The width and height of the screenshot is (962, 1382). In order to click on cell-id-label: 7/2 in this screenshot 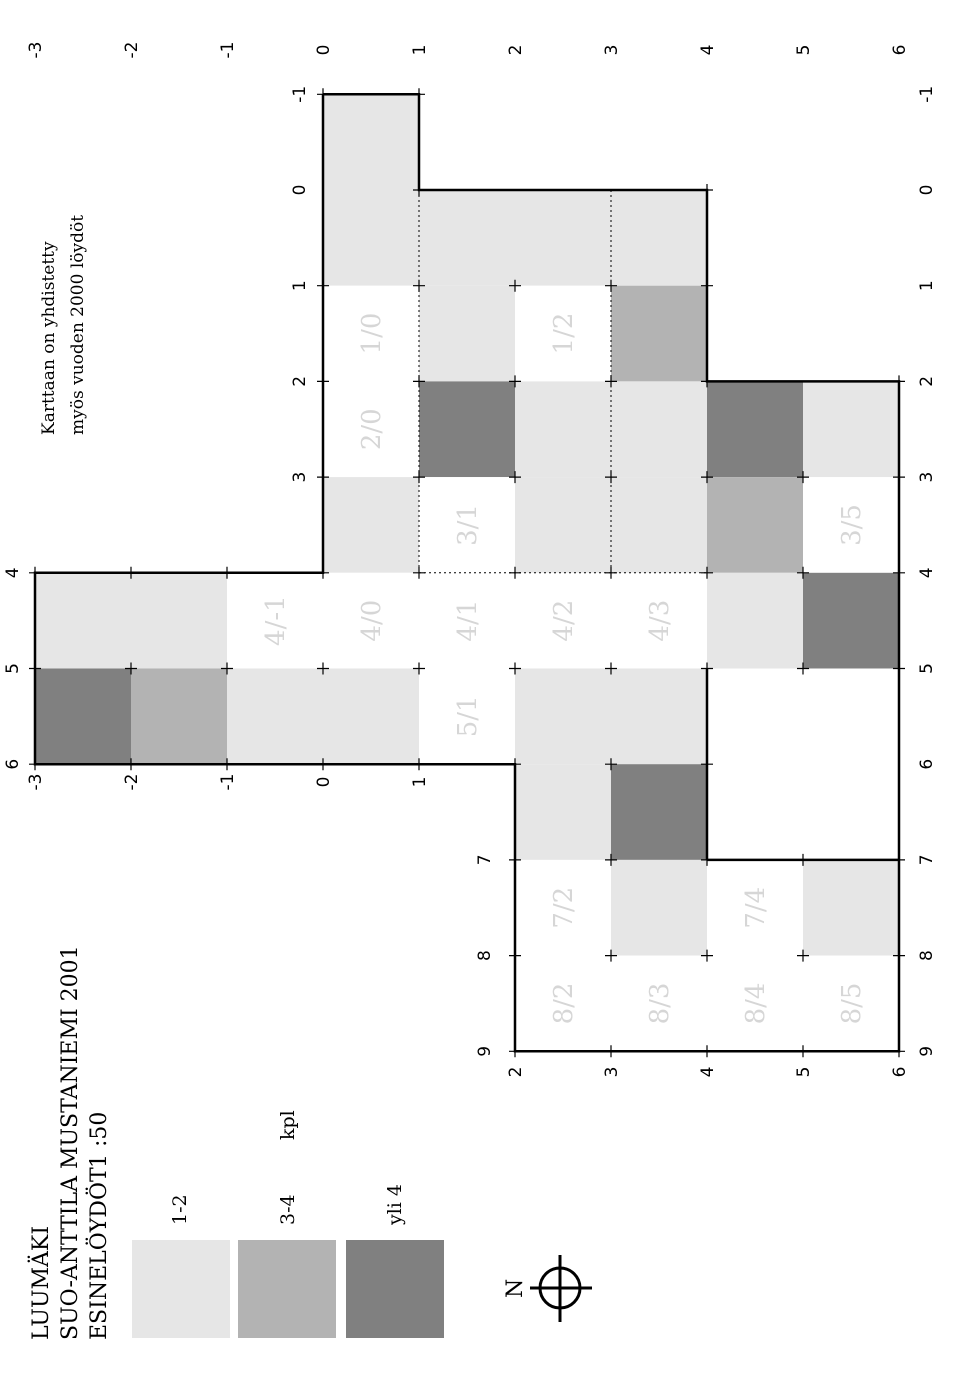, I will do `click(564, 908)`.